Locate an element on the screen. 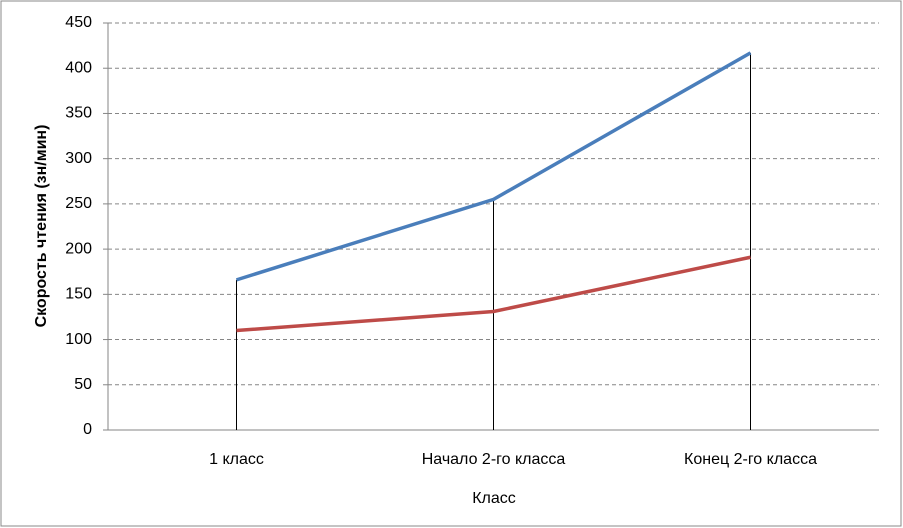 Image resolution: width=903 pixels, height=528 pixels. y-tick-label: 300 is located at coordinates (78, 158).